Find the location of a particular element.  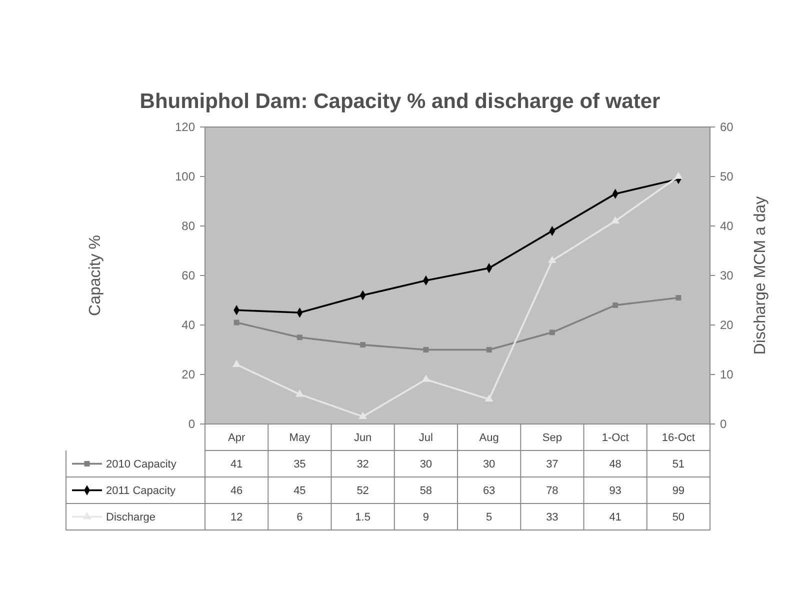

x-tick-label: May is located at coordinates (300, 438).